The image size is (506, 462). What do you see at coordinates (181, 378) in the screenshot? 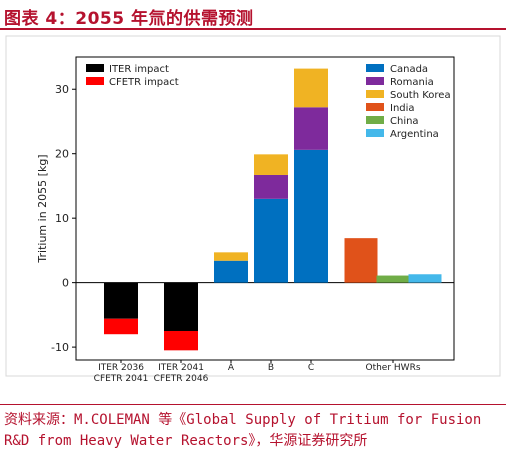
I see `x-tick-label: CFETR 2046` at bounding box center [181, 378].